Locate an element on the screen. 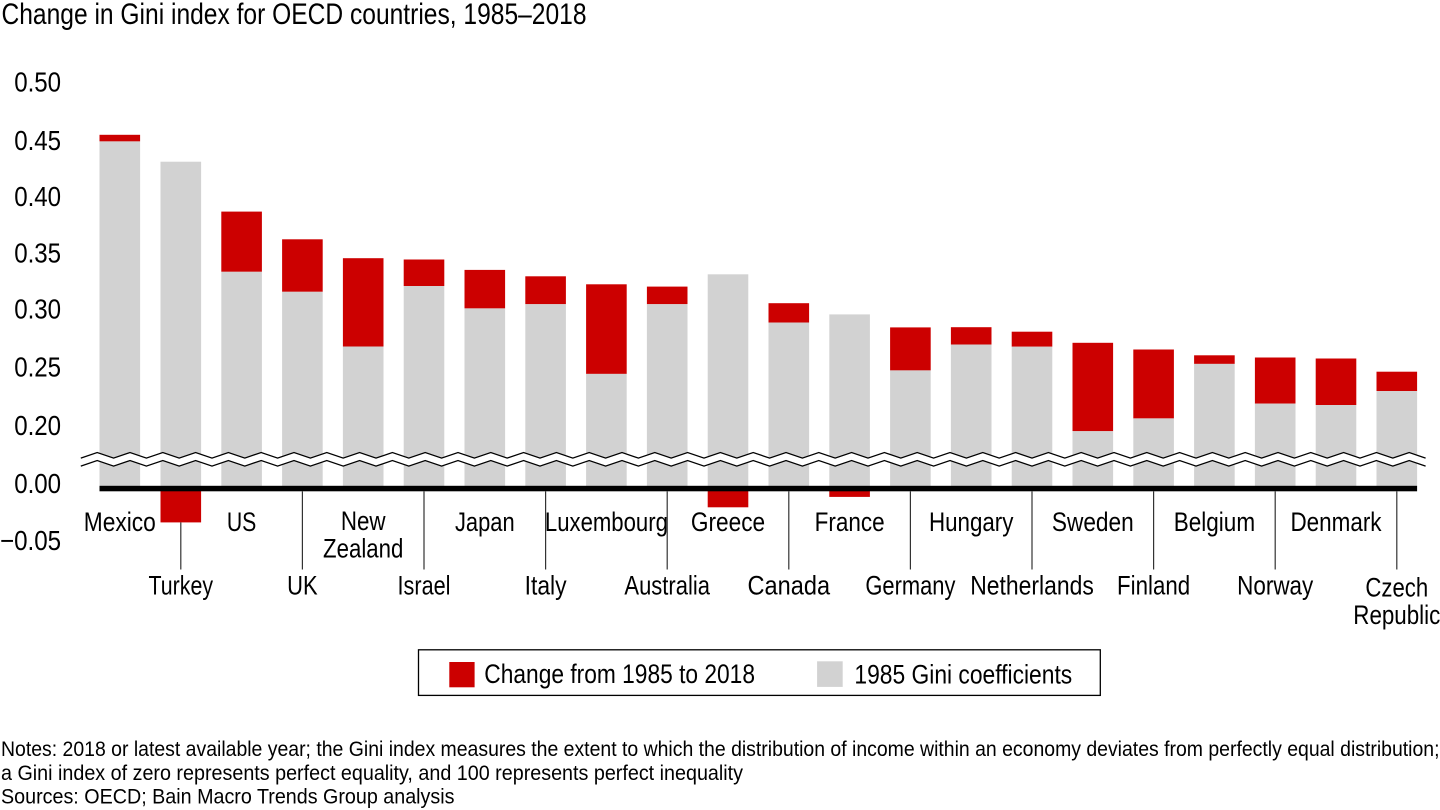 The height and width of the screenshot is (810, 1440). svg-text: New is located at coordinates (363, 521).